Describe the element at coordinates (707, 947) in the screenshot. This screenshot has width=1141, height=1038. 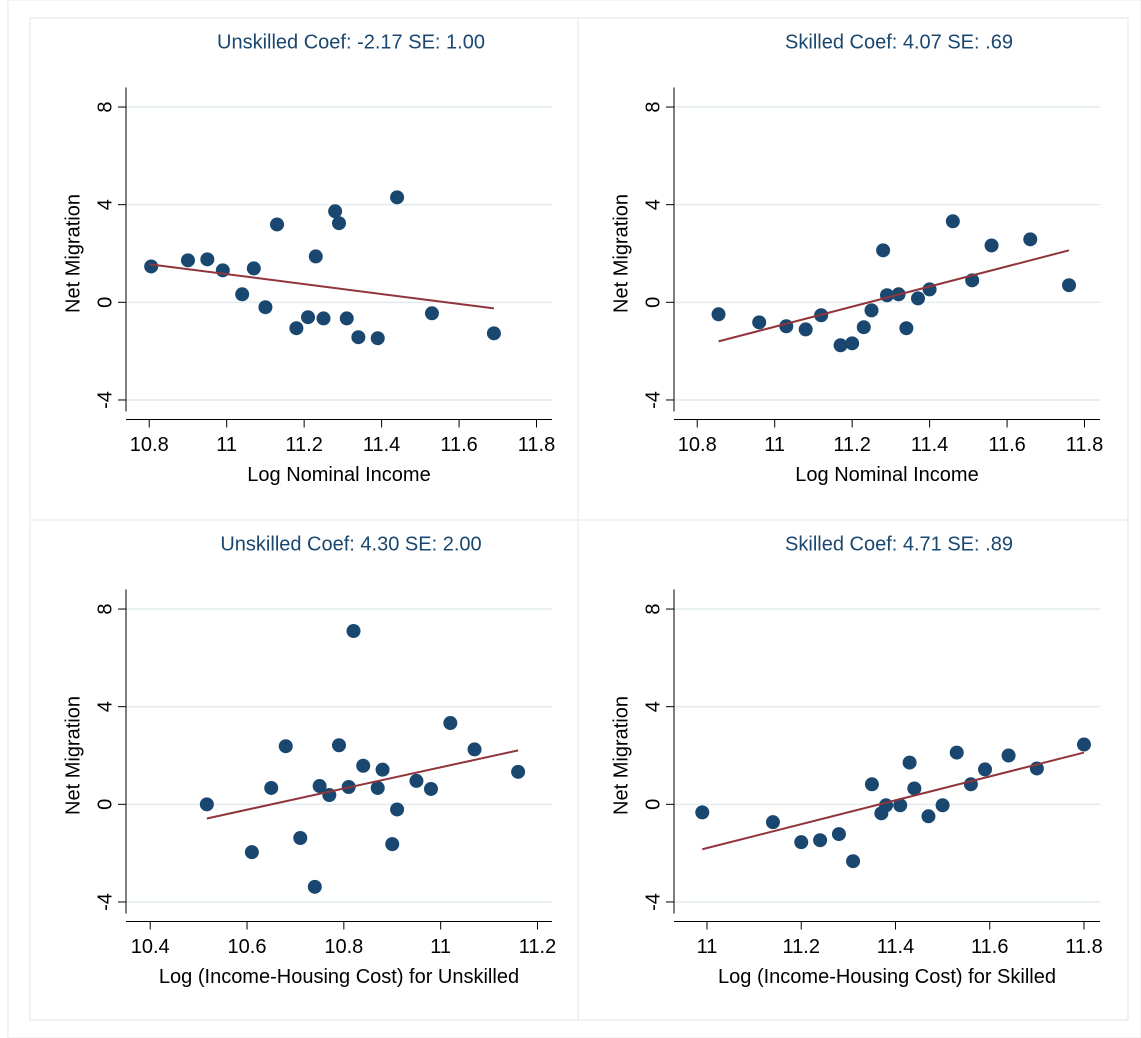
I see `x-tick-label: 11` at that location.